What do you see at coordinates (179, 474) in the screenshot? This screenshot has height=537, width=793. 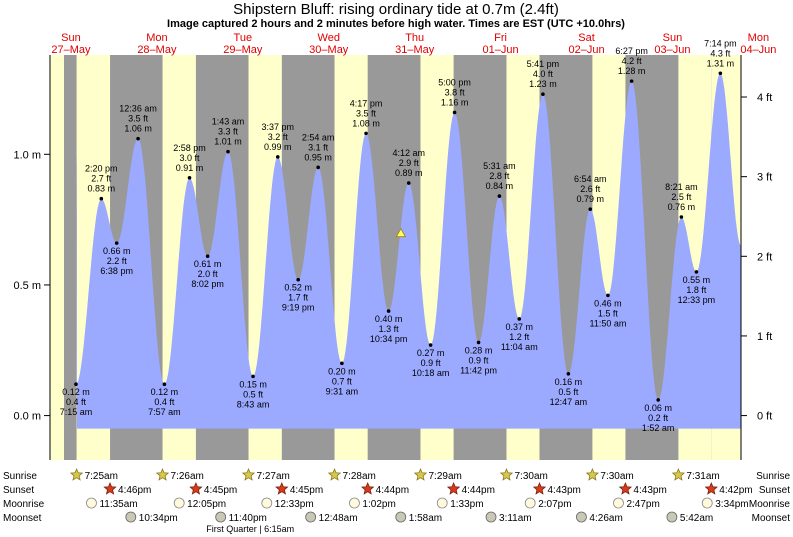 I see `sunrise-event: 7:26am` at bounding box center [179, 474].